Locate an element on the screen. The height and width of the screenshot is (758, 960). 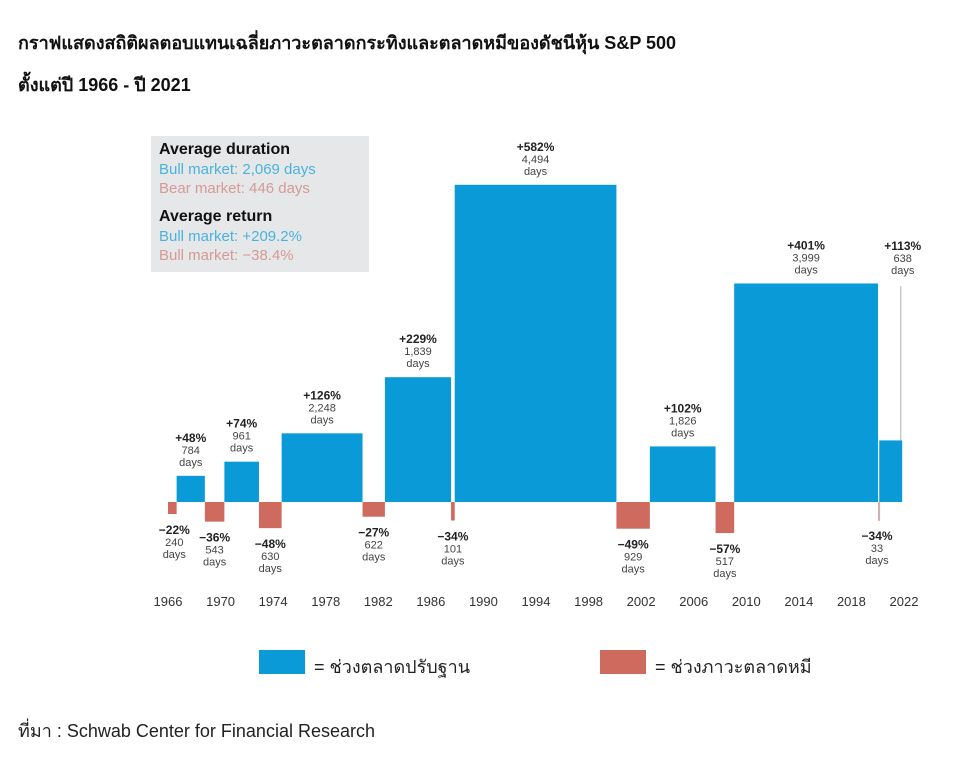
days-label: 33 is located at coordinates (877, 549).